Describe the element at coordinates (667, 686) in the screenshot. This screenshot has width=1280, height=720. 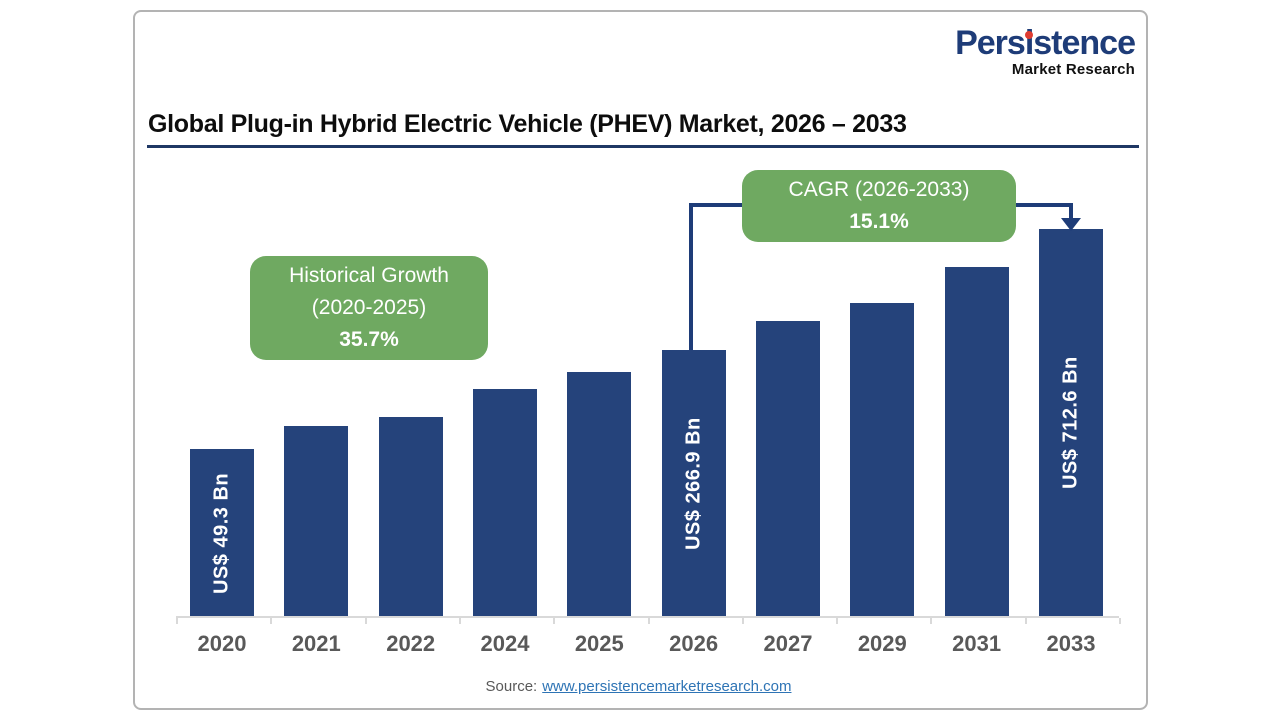
I see `source-link: www.persistencemarketresearch.com` at that location.